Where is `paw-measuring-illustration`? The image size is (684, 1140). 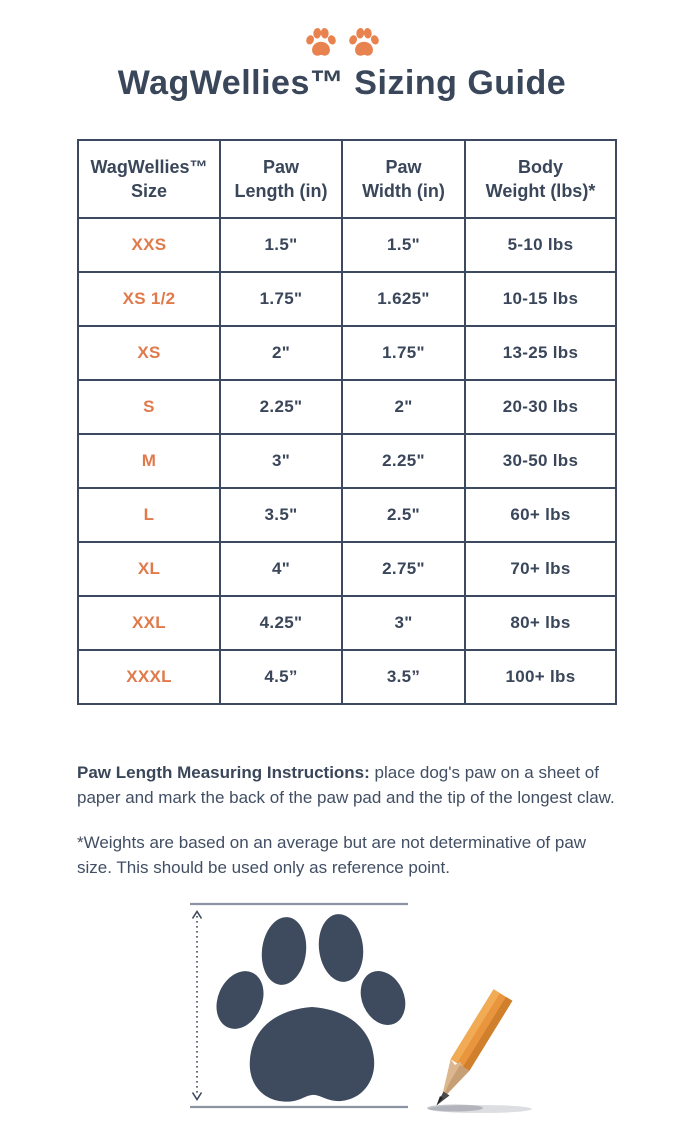 paw-measuring-illustration is located at coordinates (361, 1007).